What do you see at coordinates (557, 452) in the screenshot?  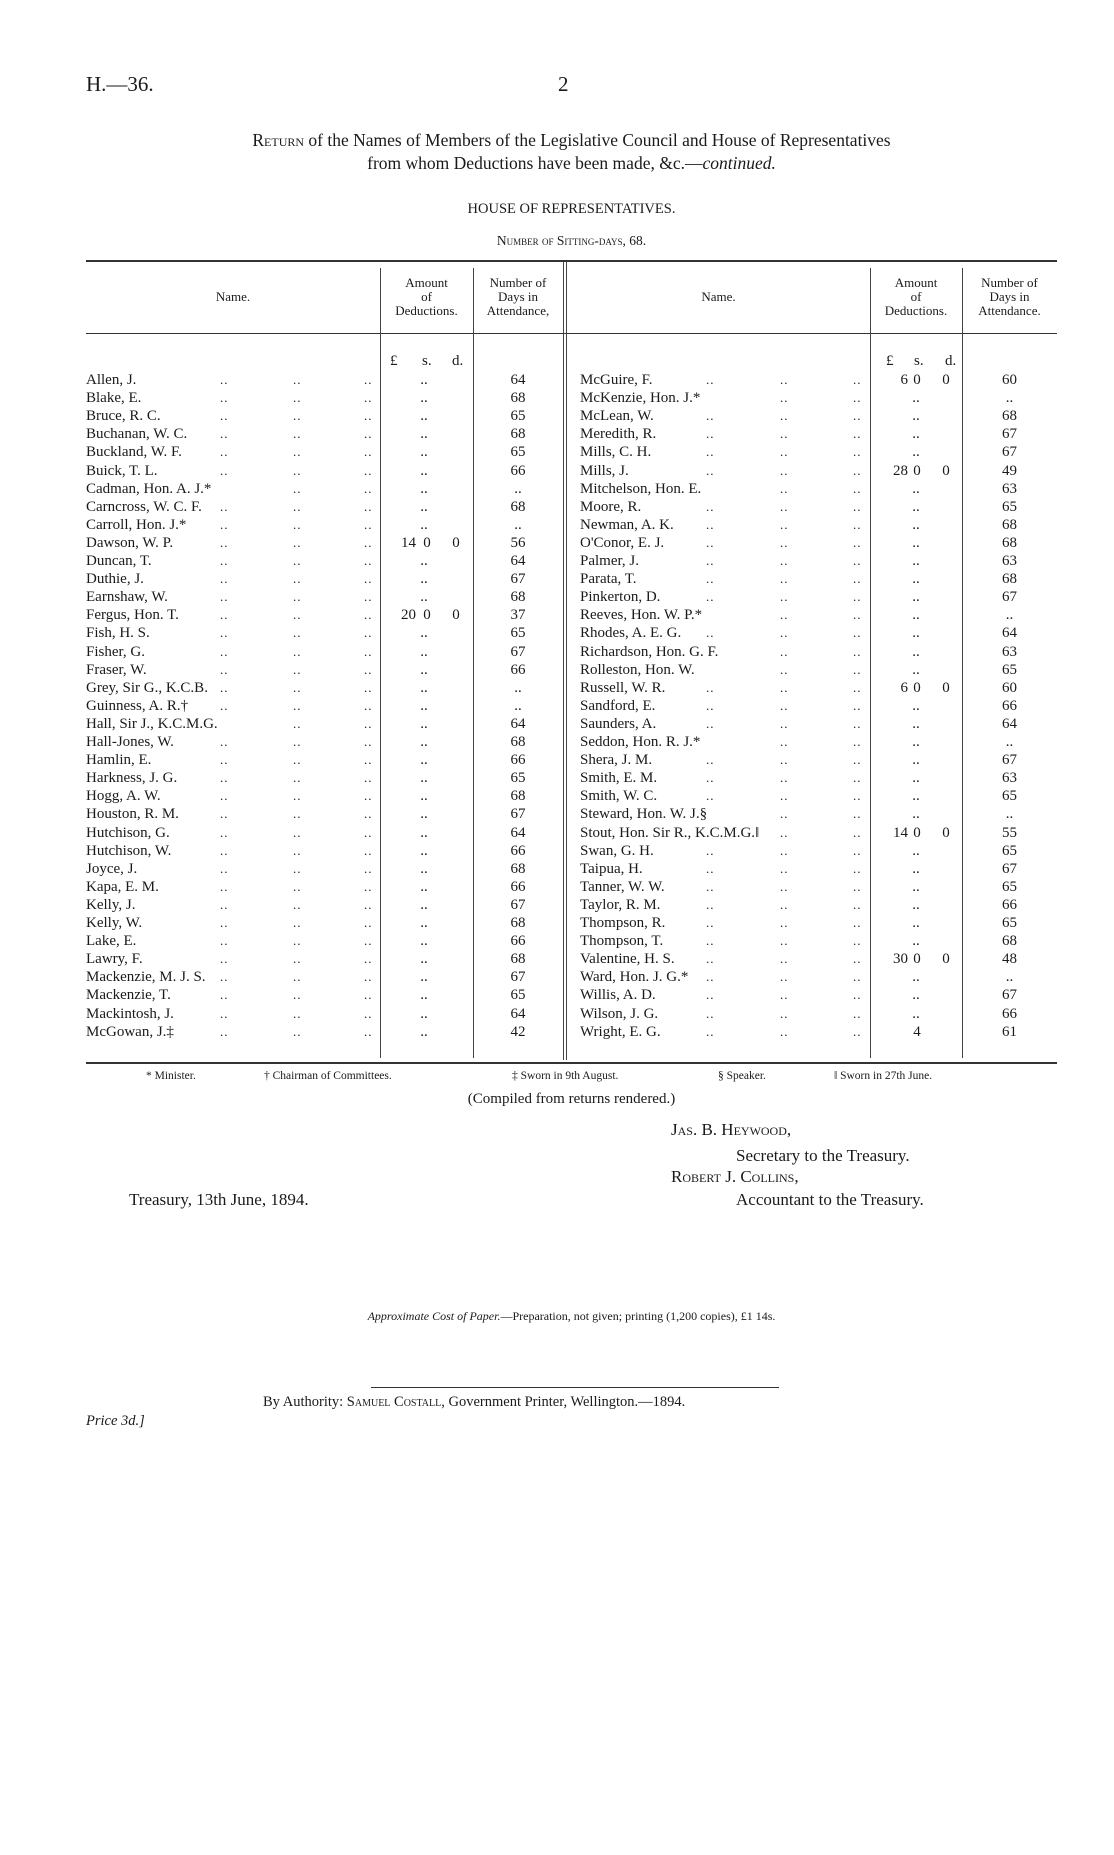 I see `table-row: Buckland, W. F......... 65` at bounding box center [557, 452].